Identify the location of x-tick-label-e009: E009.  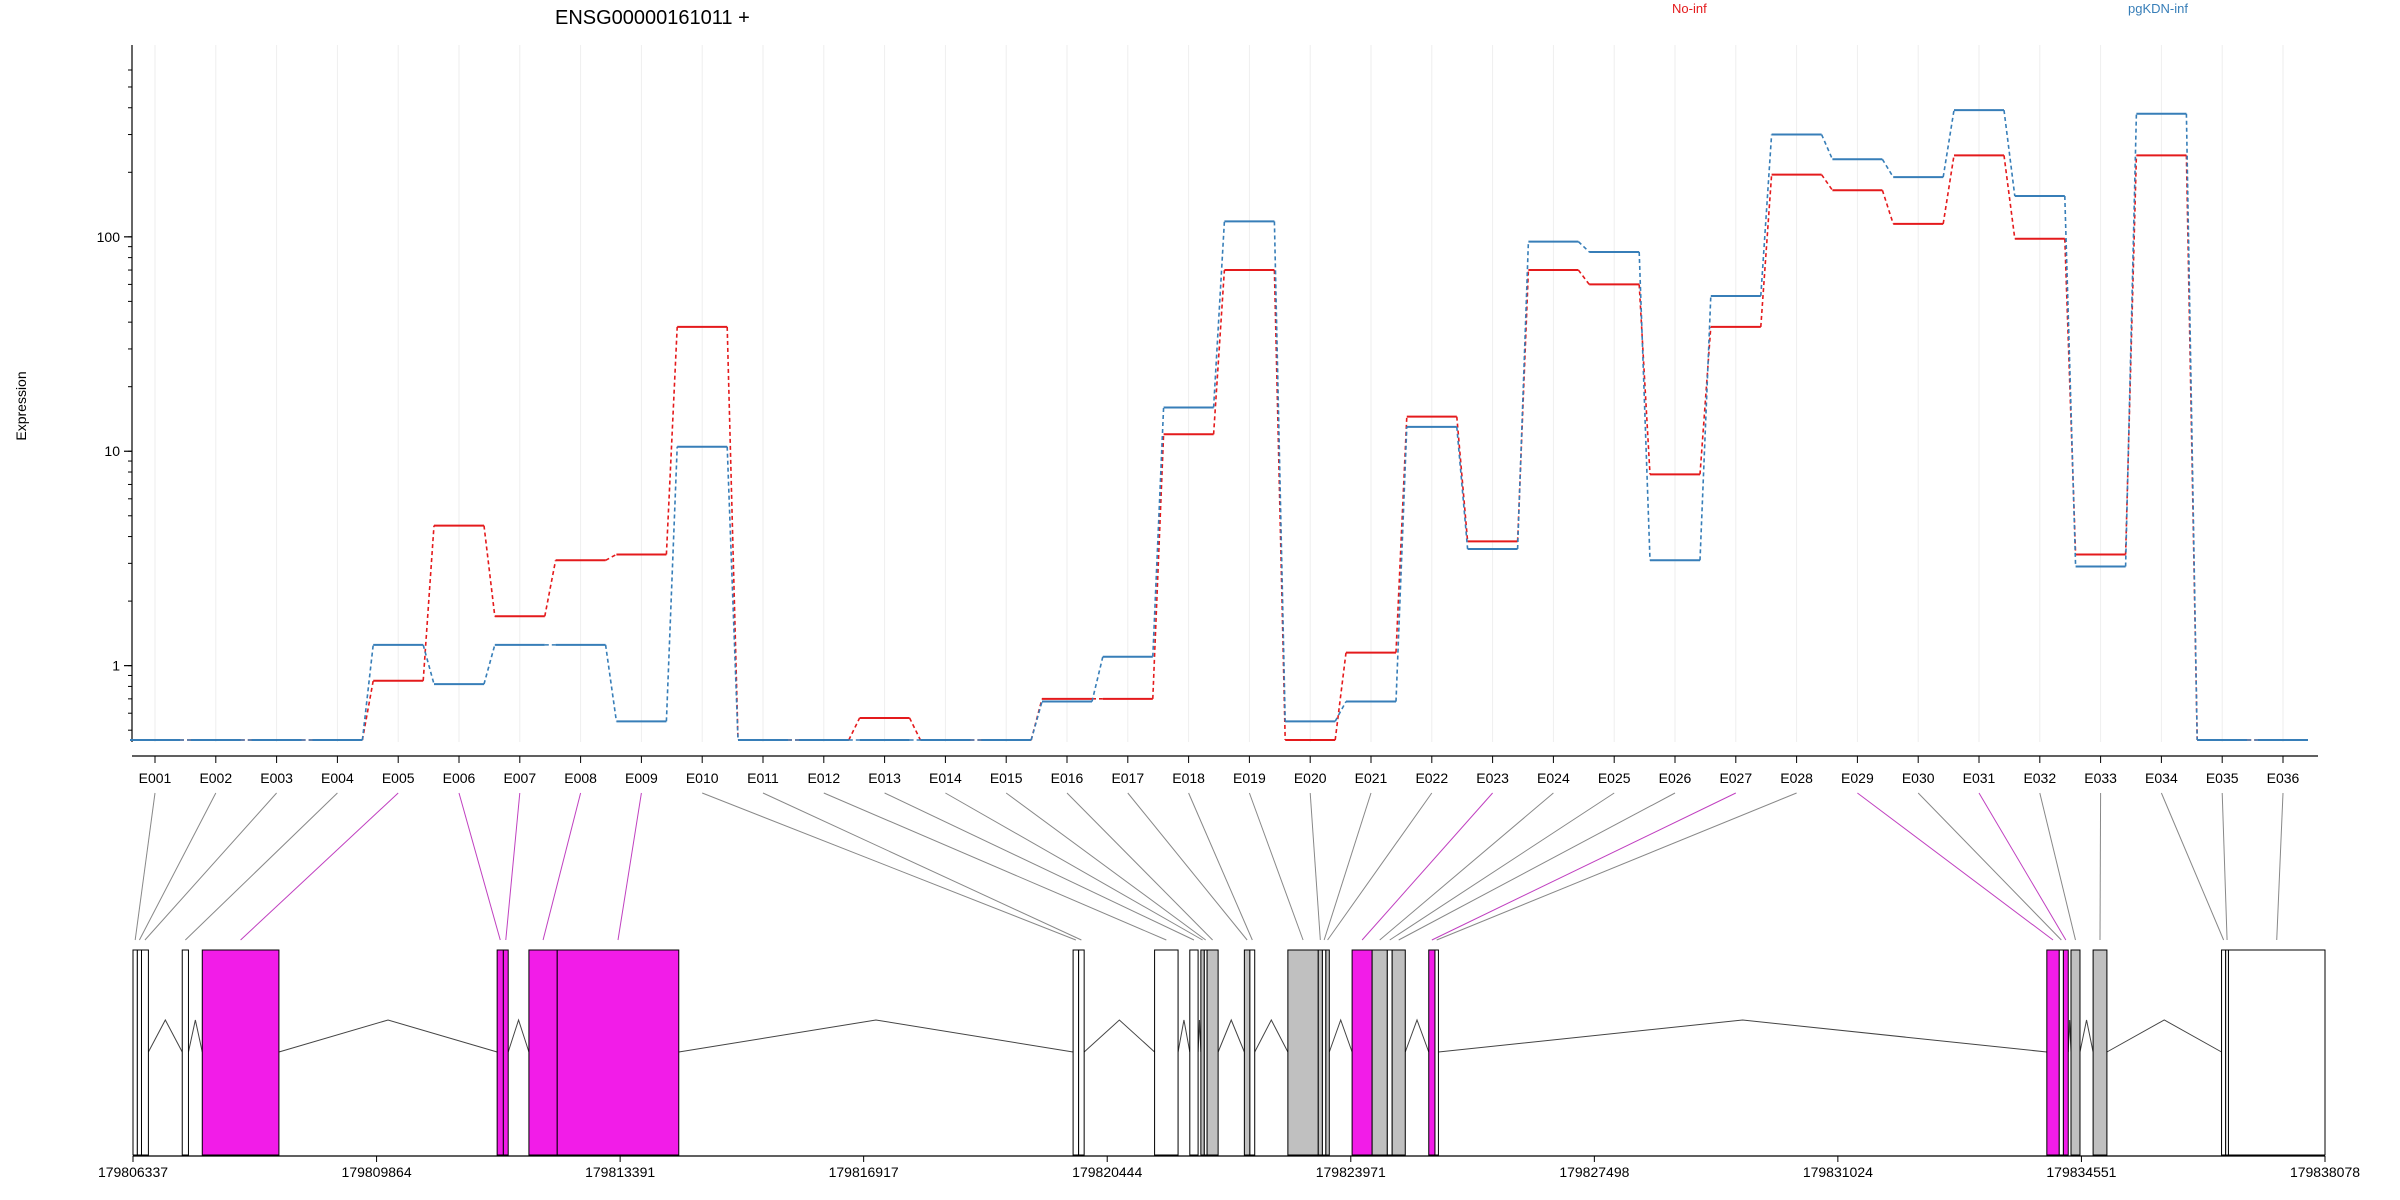
(641, 778).